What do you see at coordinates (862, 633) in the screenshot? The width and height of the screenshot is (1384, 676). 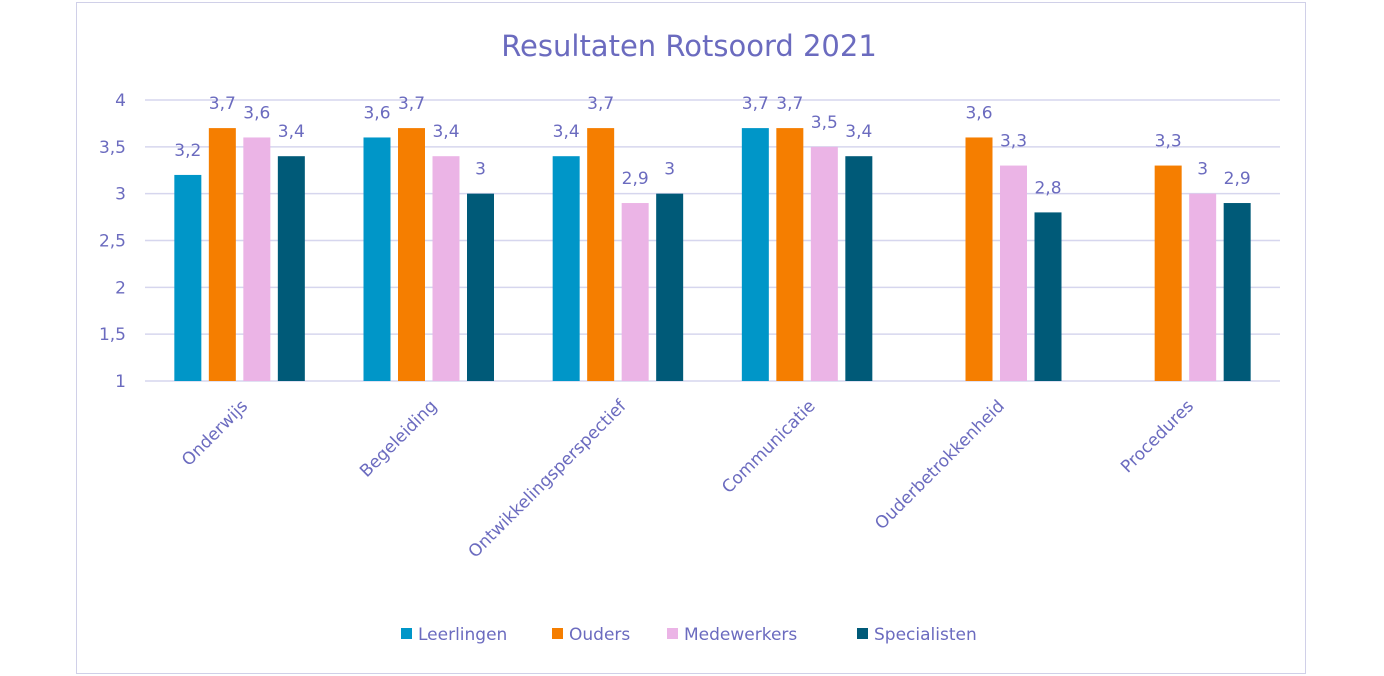 I see `legend-swatch-specialisten` at bounding box center [862, 633].